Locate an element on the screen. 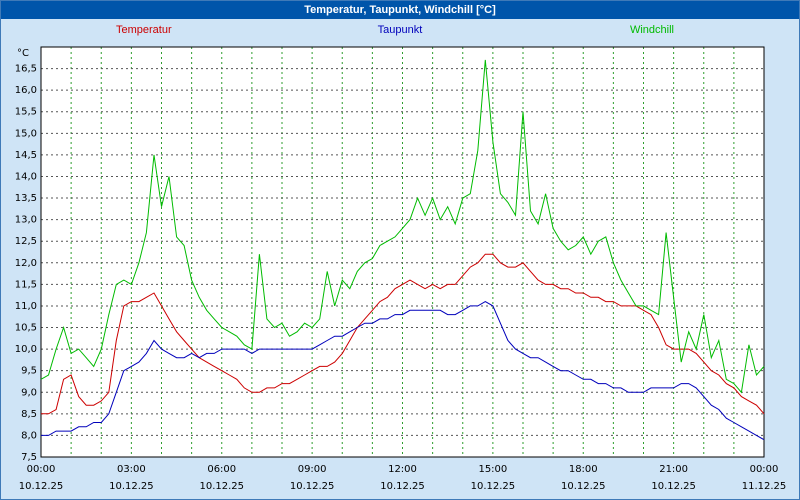  y-tick-label: 14,5 is located at coordinates (26, 155).